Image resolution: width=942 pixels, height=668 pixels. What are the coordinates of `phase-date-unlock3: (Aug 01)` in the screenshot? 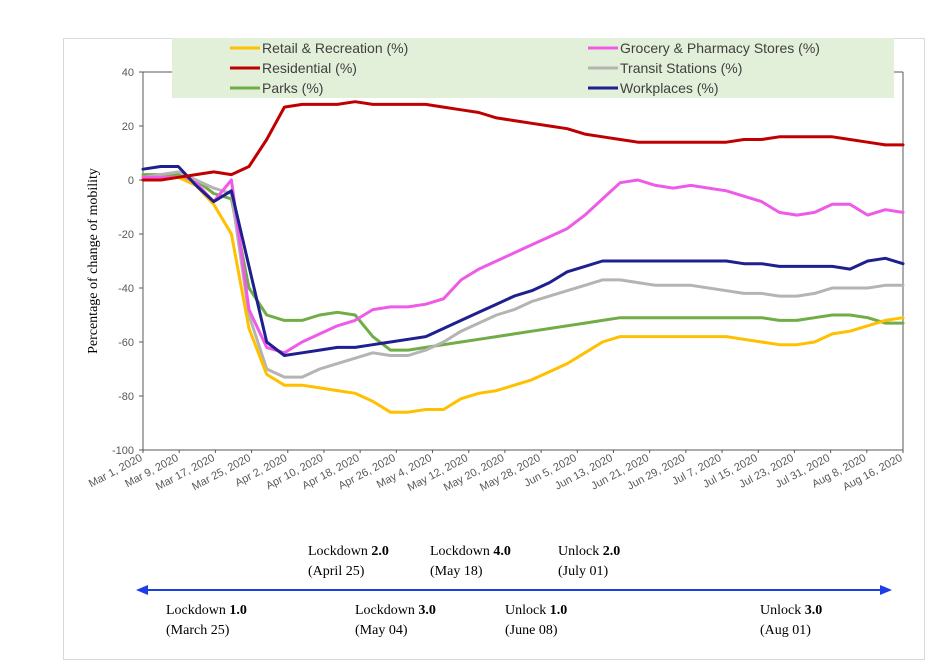 It's located at (785, 630).